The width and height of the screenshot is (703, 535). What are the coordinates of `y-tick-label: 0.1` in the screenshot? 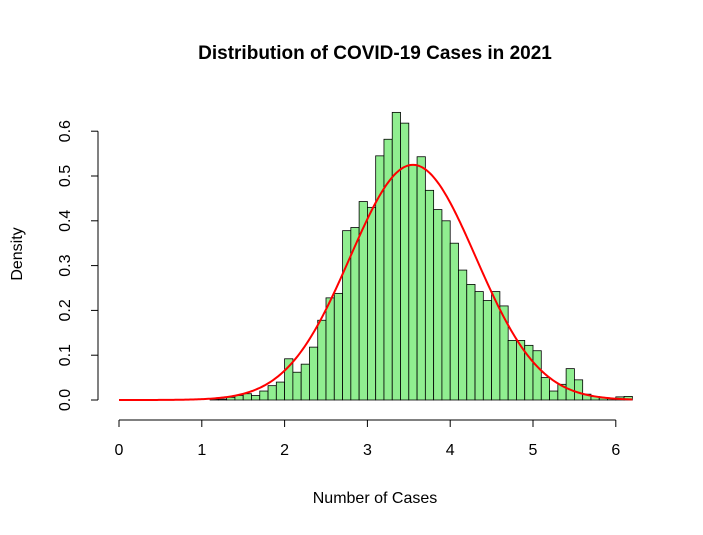 It's located at (65, 355).